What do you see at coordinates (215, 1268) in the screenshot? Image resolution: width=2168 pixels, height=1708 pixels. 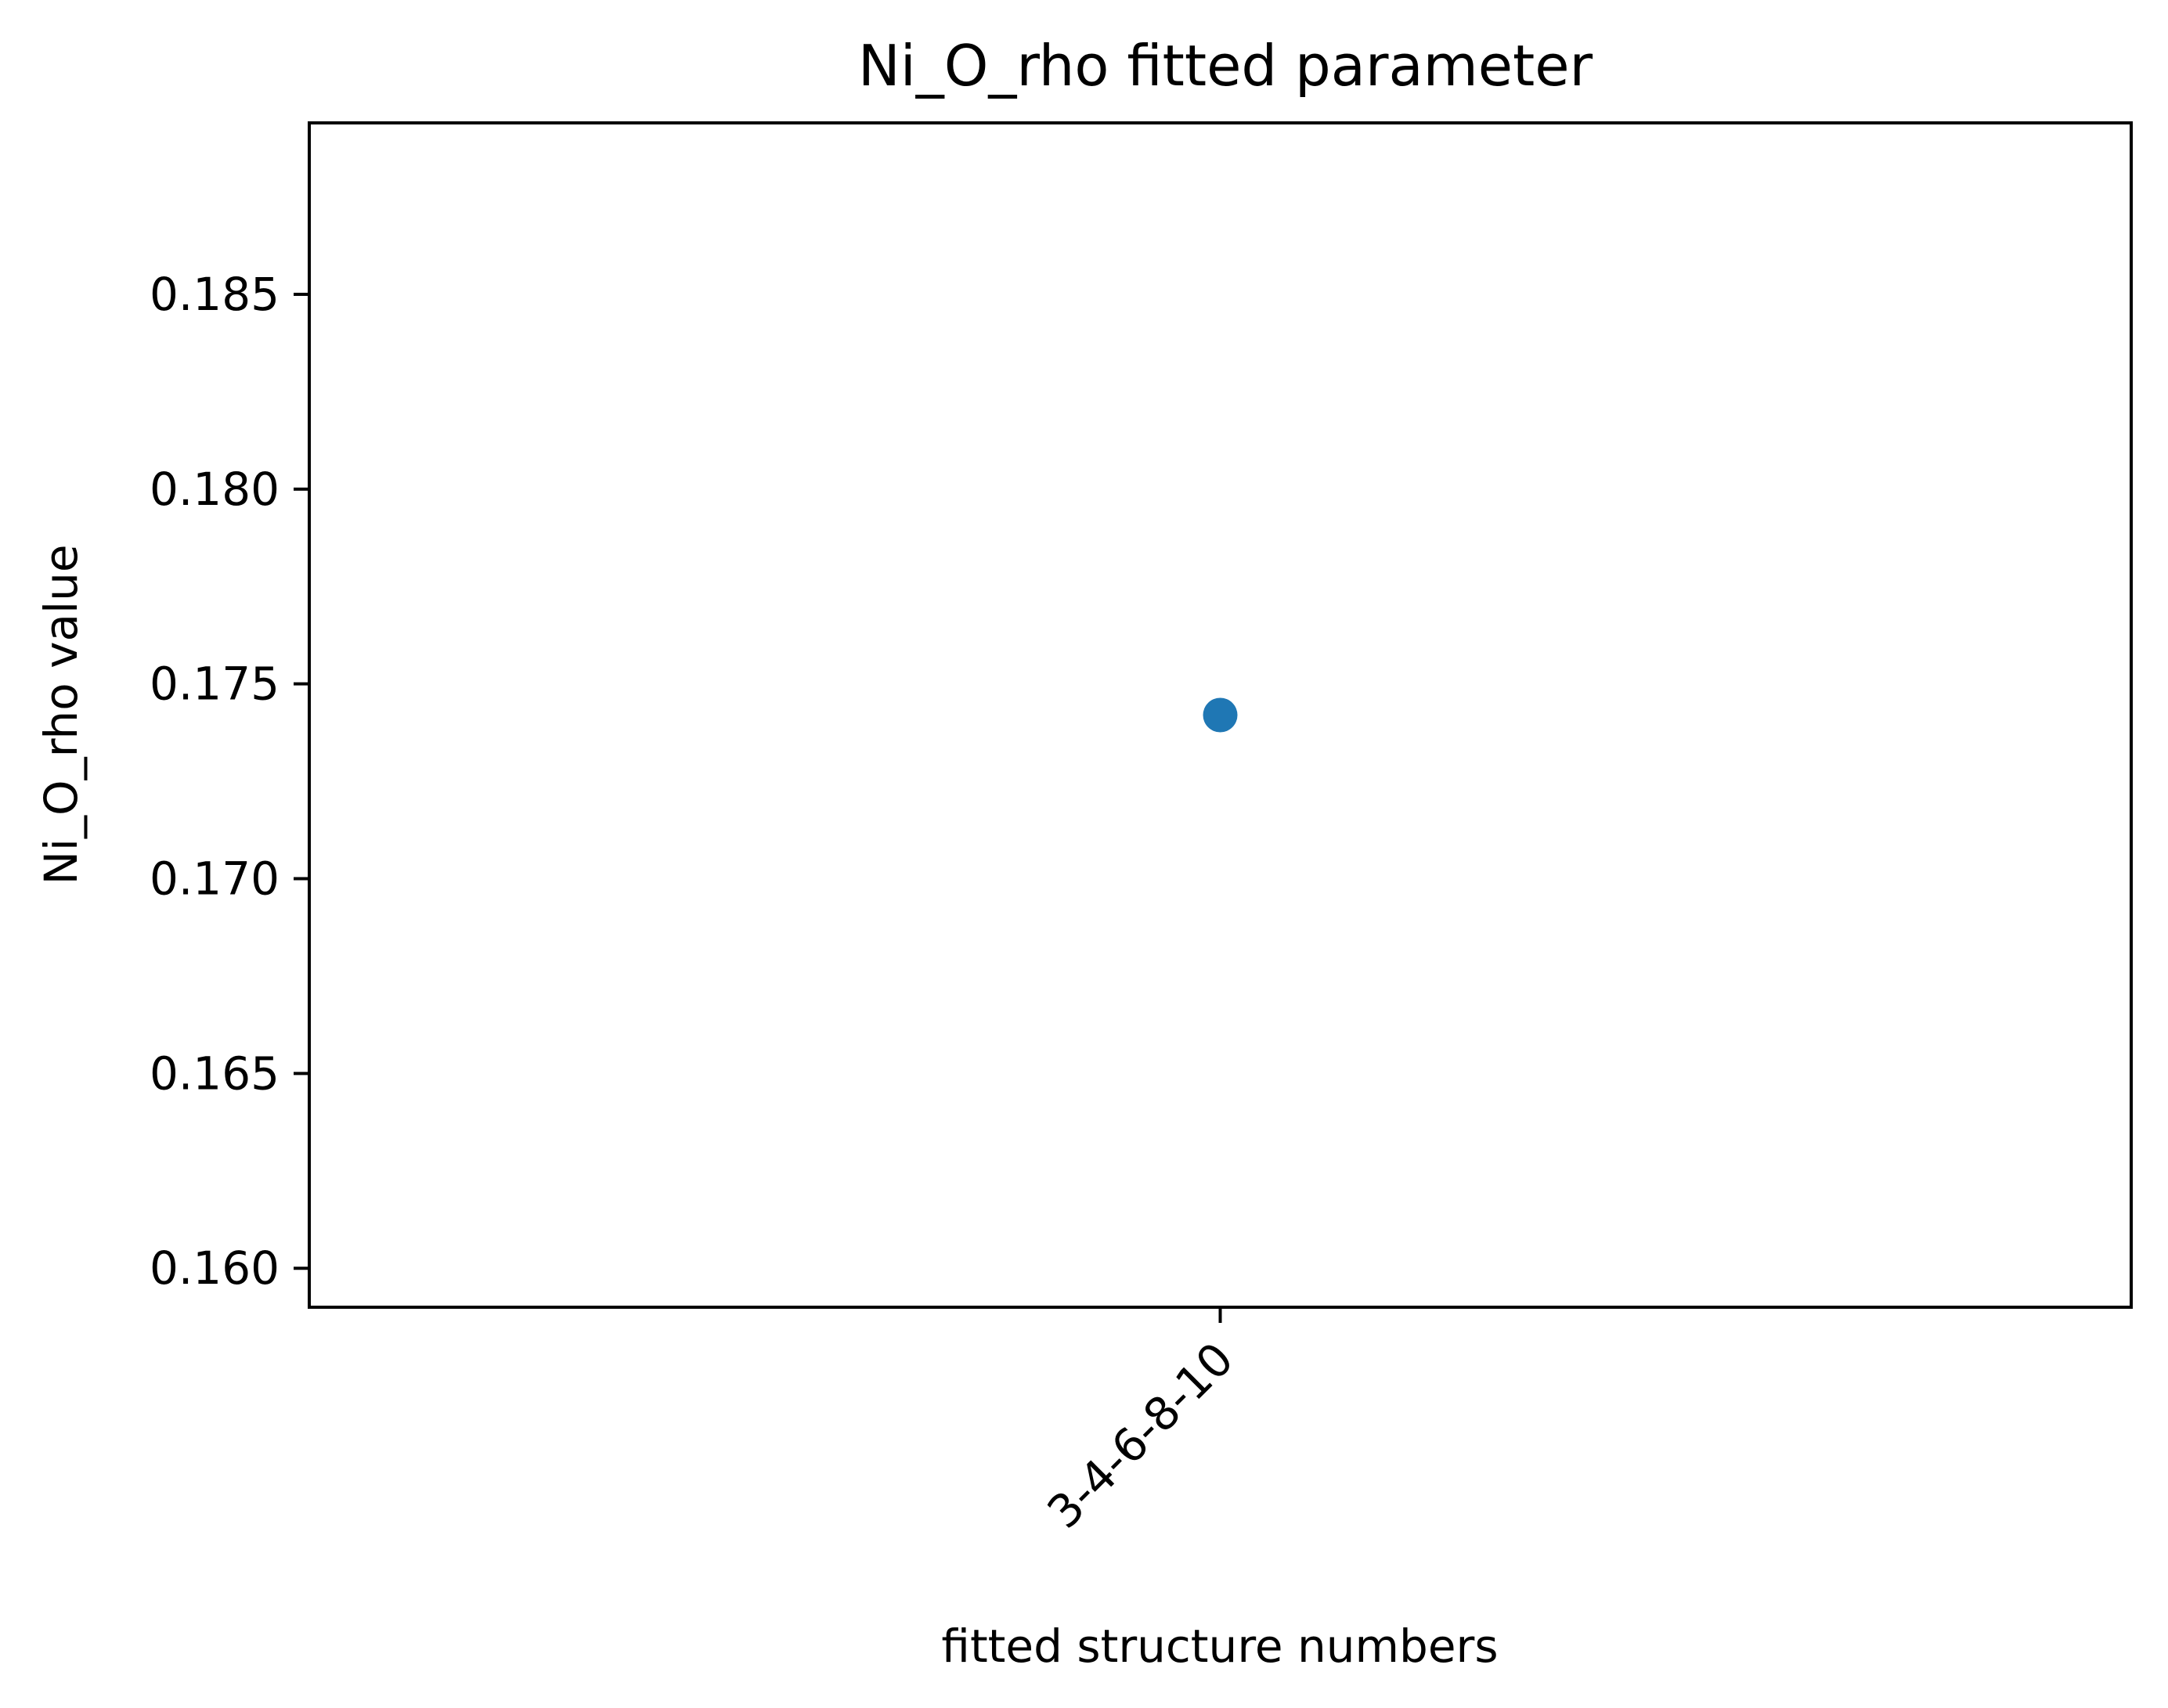 I see `y-tick-label: 0.160` at bounding box center [215, 1268].